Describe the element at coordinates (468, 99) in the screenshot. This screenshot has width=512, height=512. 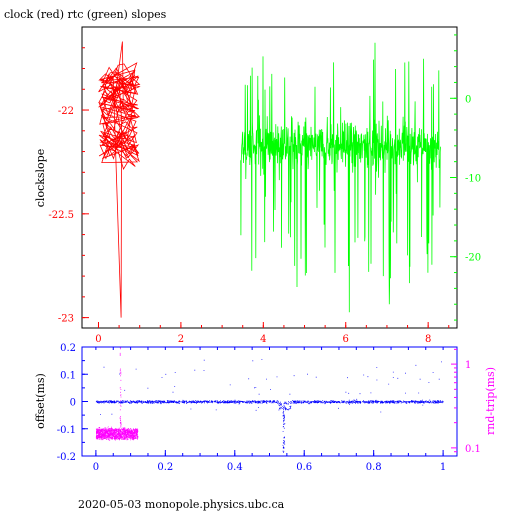
I see `top-right-y-tick-label: 0` at that location.